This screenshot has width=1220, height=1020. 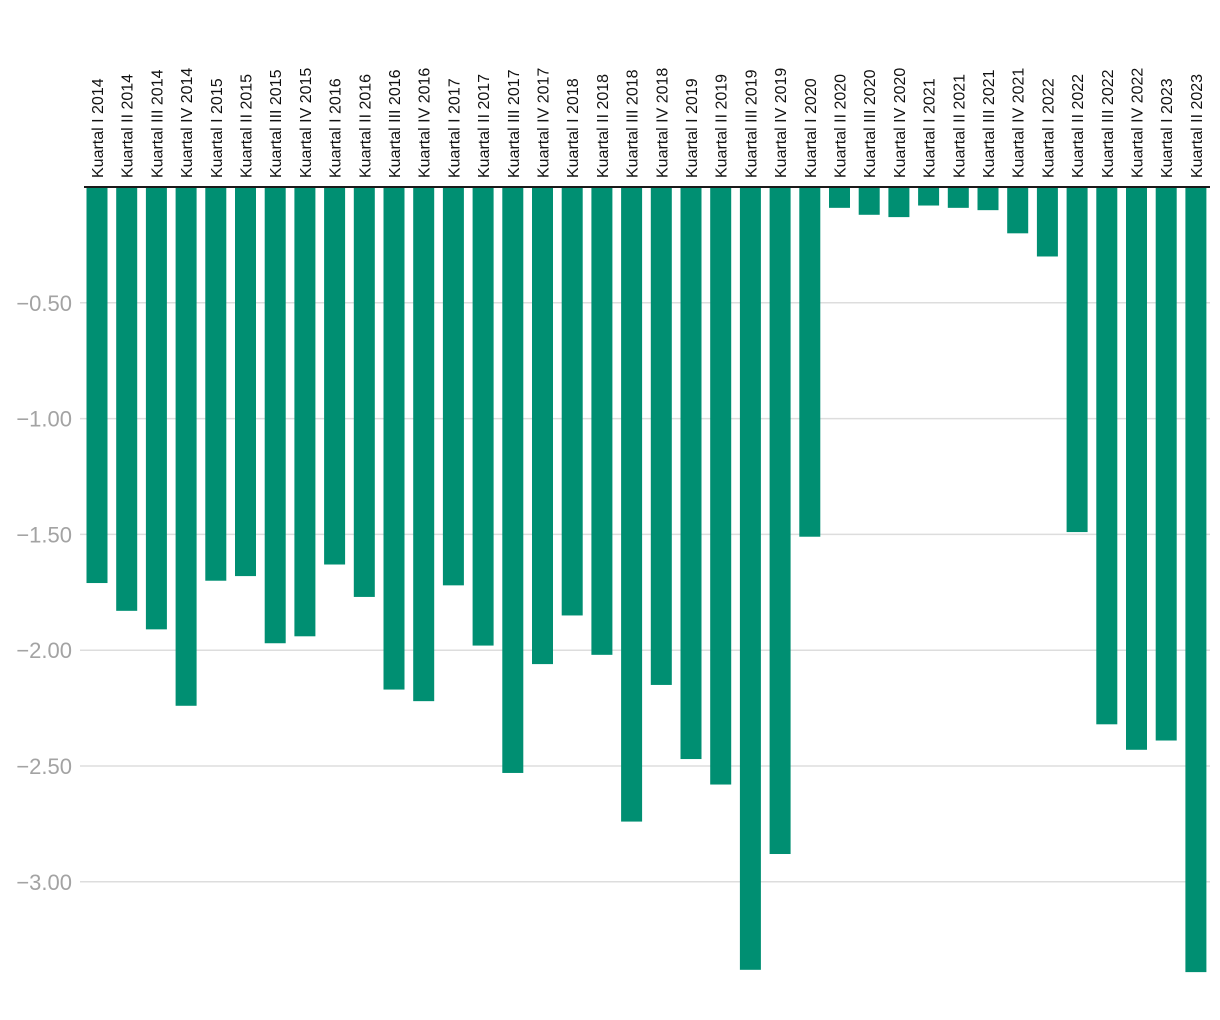 I want to click on y-tick-label: −1.50, so click(x=44, y=534).